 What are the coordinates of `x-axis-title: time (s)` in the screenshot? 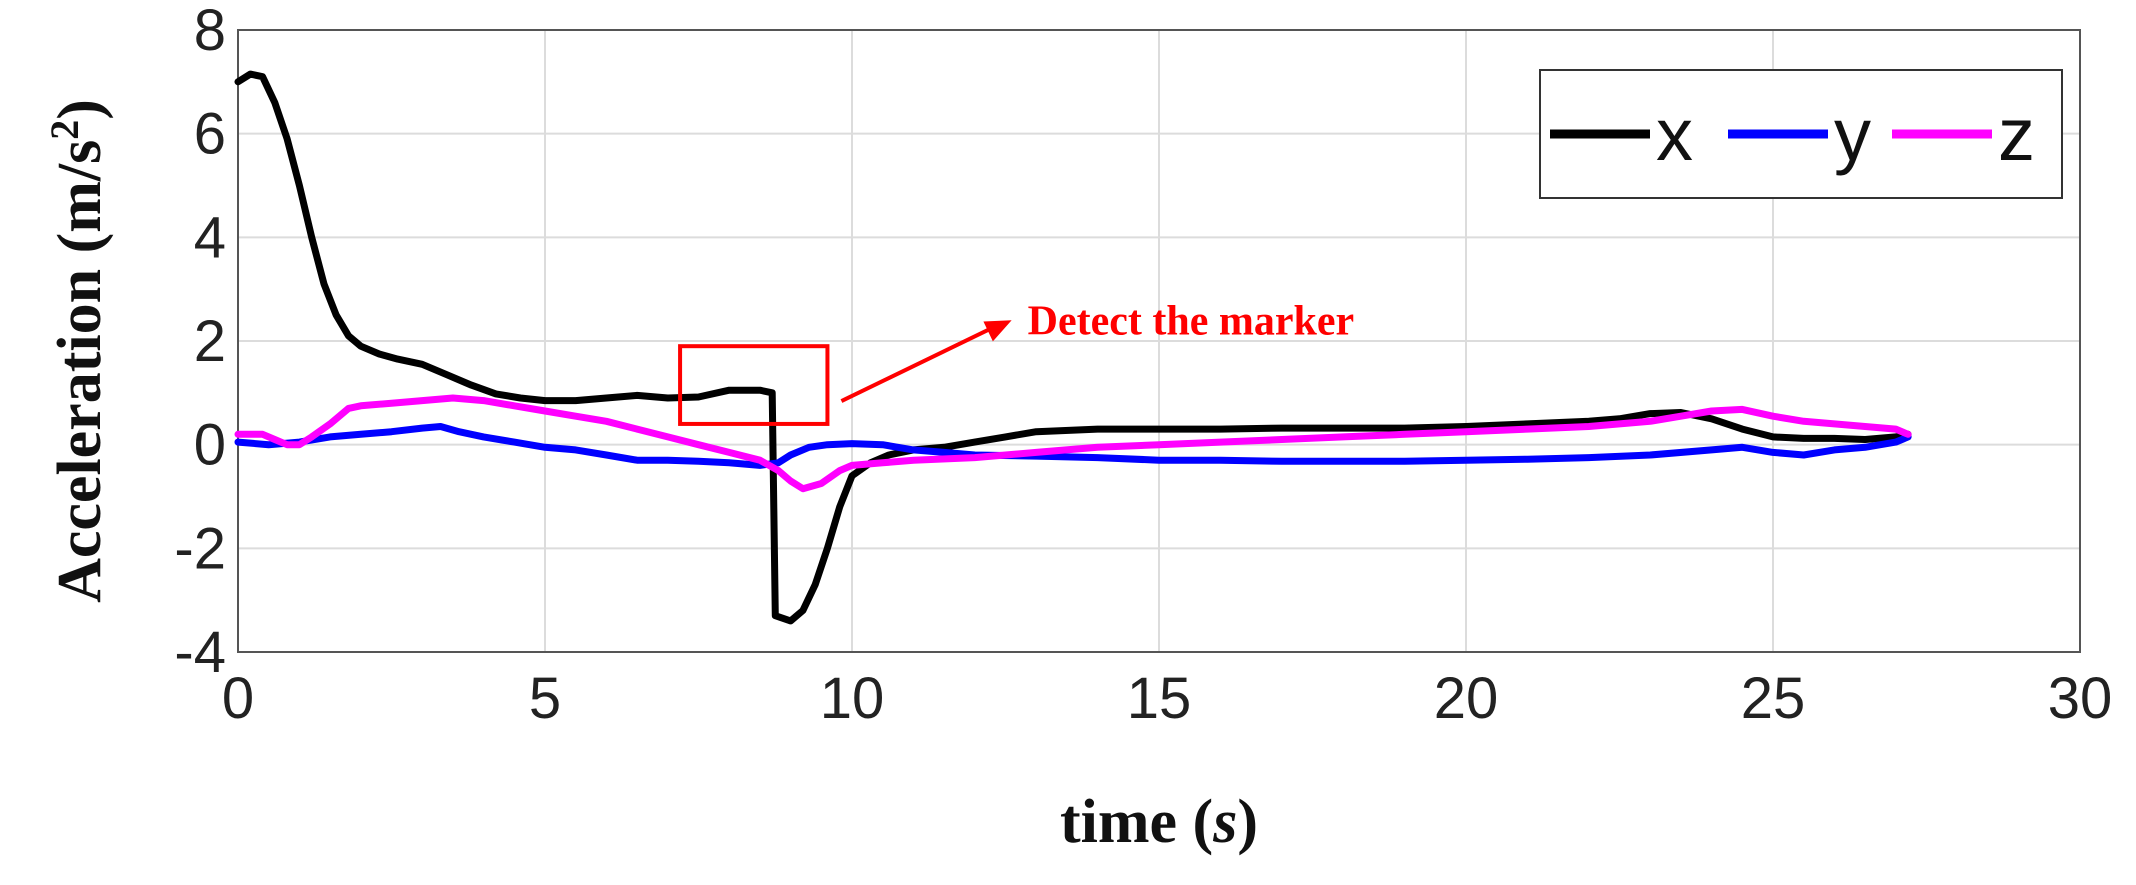 It's located at (1159, 822).